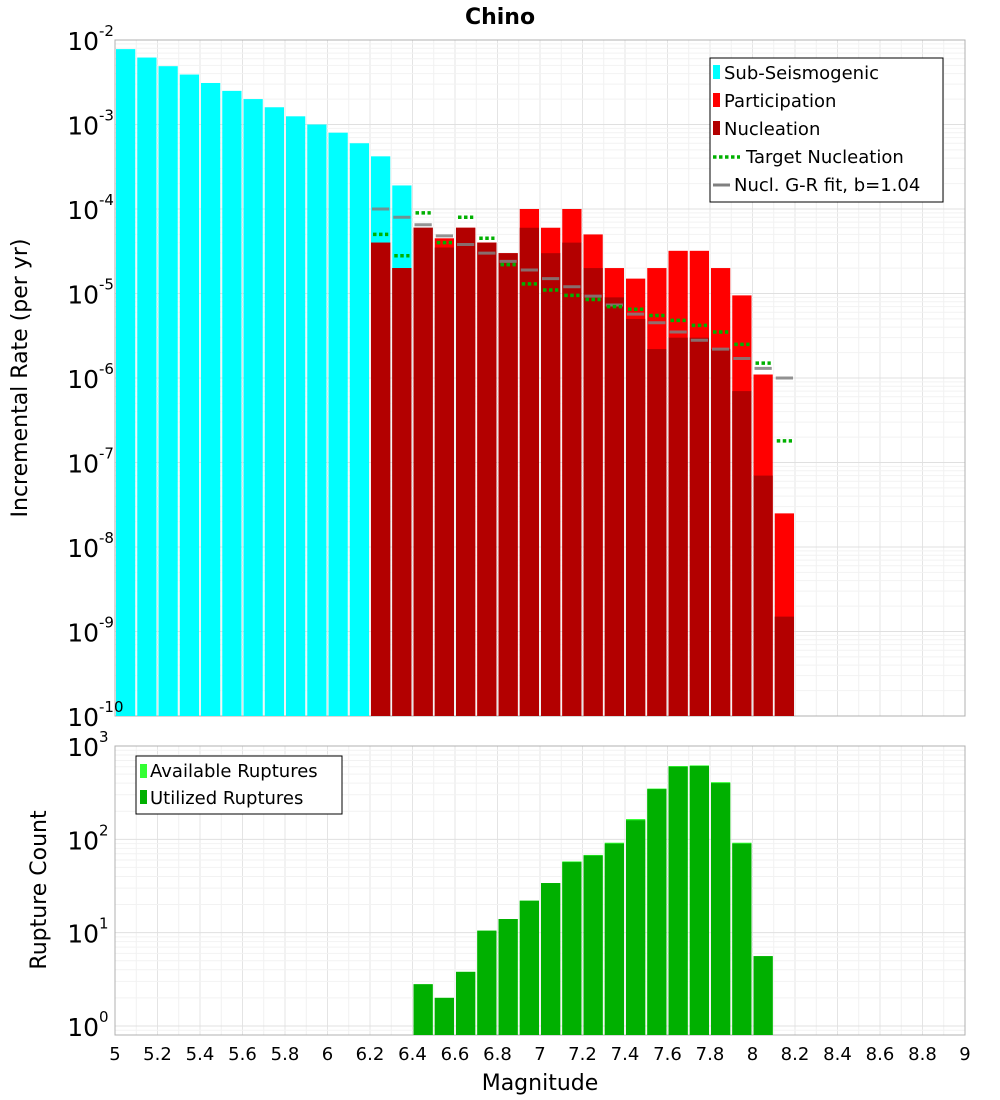 Image resolution: width=1000 pixels, height=1100 pixels. I want to click on y-tick-exponent: -8, so click(106, 538).